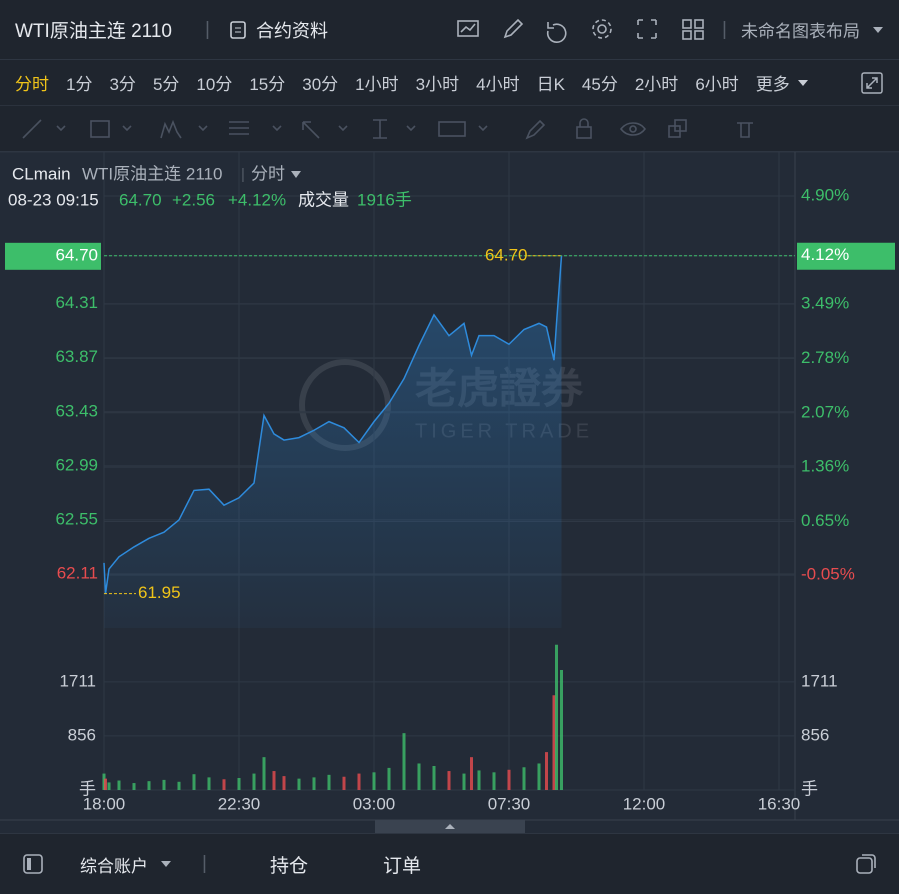 The height and width of the screenshot is (894, 899). I want to click on top-icons, so click(580, 30).